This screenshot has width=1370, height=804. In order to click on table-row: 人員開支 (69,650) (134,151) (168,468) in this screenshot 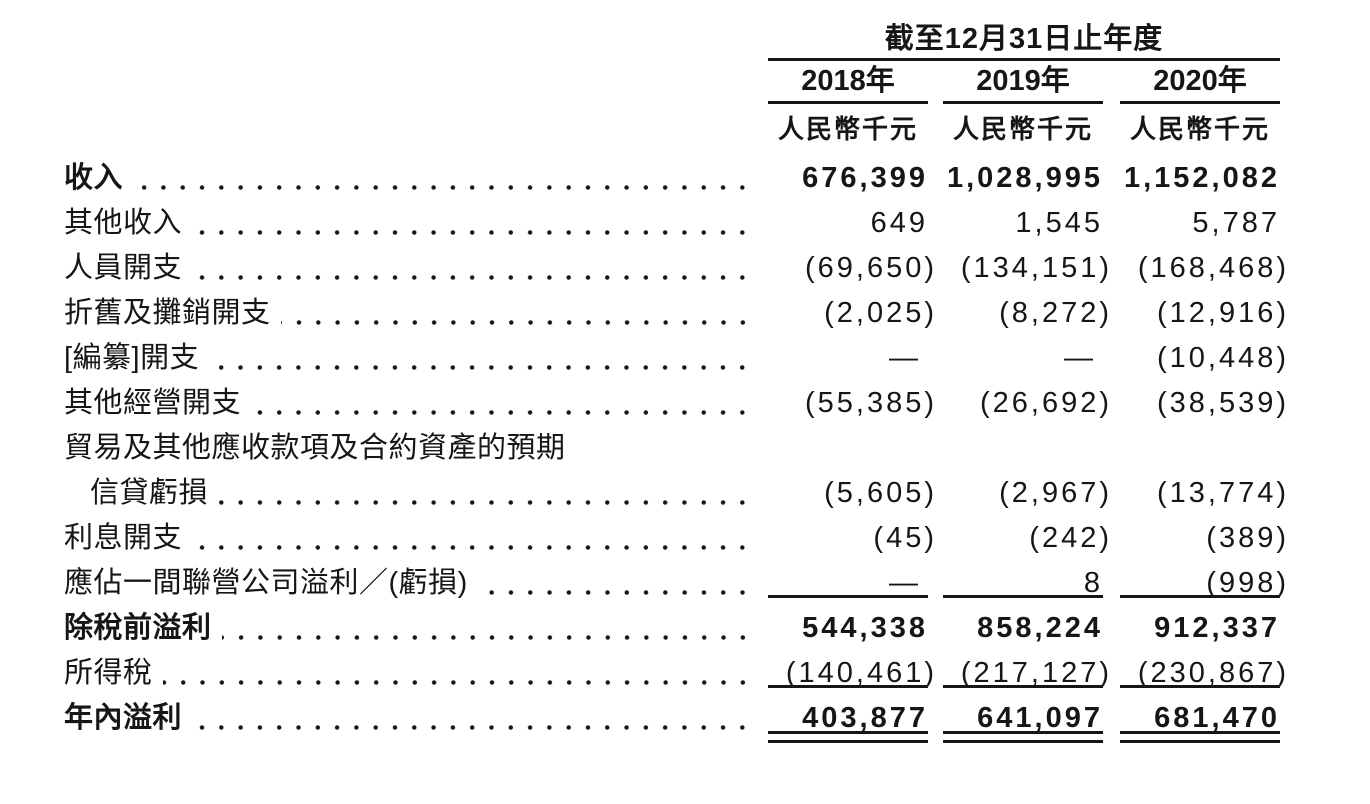, I will do `click(675, 268)`.